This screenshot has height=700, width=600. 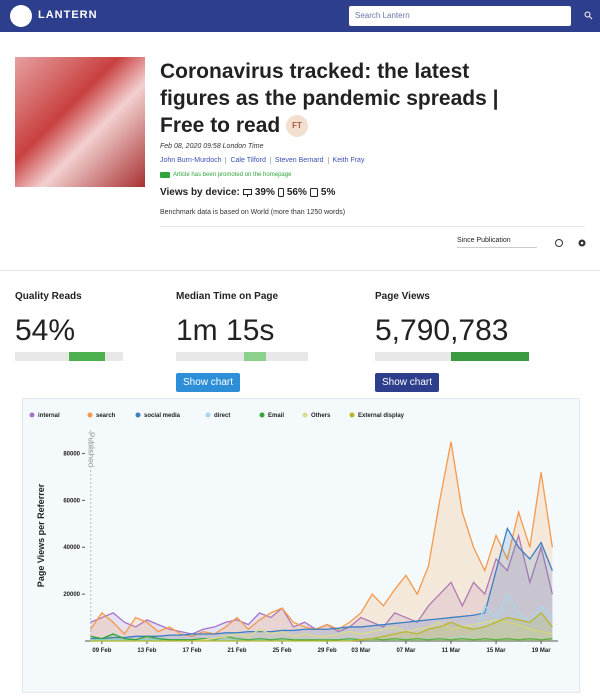 I want to click on author: Keith Fray, so click(x=345, y=160).